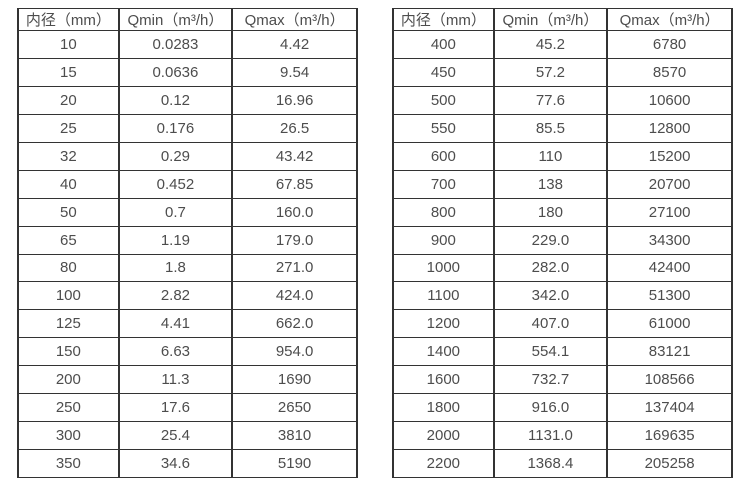 The image size is (750, 483). What do you see at coordinates (187, 184) in the screenshot?
I see `table-row: 40 0.452 67.85` at bounding box center [187, 184].